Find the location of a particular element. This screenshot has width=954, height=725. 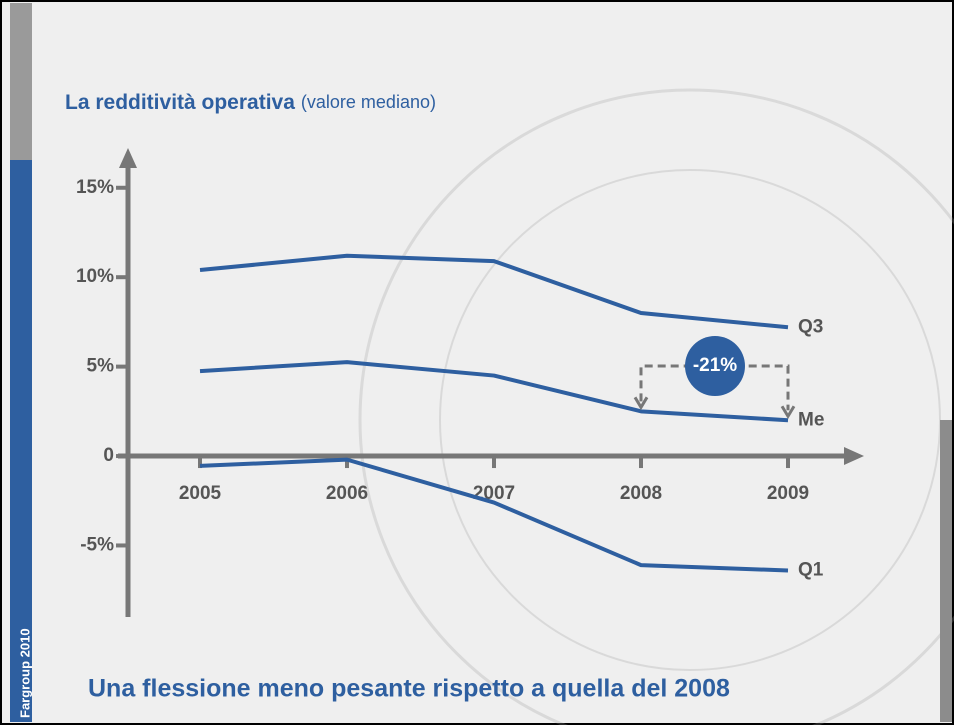

x-axis-arrow is located at coordinates (854, 456).